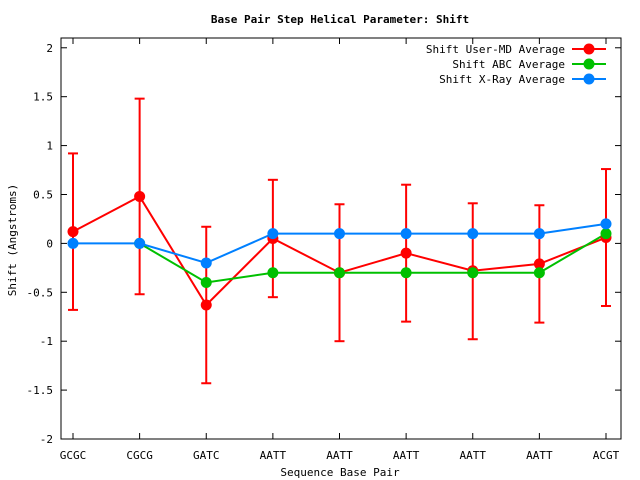 The width and height of the screenshot is (640, 480). Describe the element at coordinates (40, 390) in the screenshot. I see `y-tick-label: -1.5` at that location.